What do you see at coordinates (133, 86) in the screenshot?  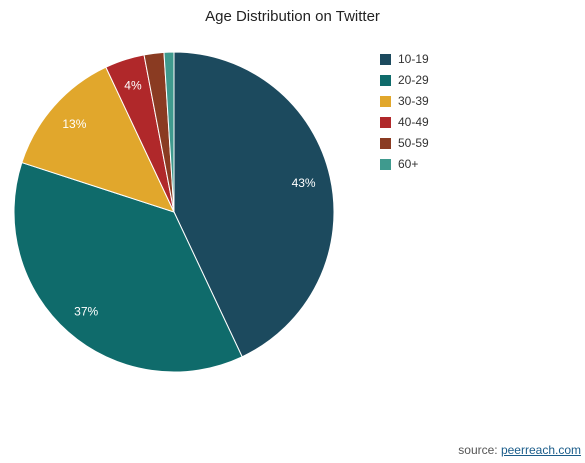 I see `data-label-40-49: 4%` at bounding box center [133, 86].